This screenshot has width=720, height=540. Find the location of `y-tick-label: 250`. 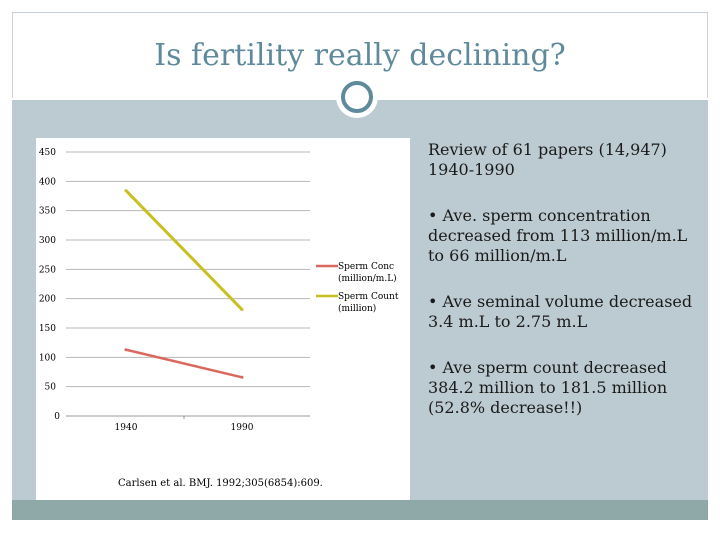

y-tick-label: 250 is located at coordinates (47, 270).